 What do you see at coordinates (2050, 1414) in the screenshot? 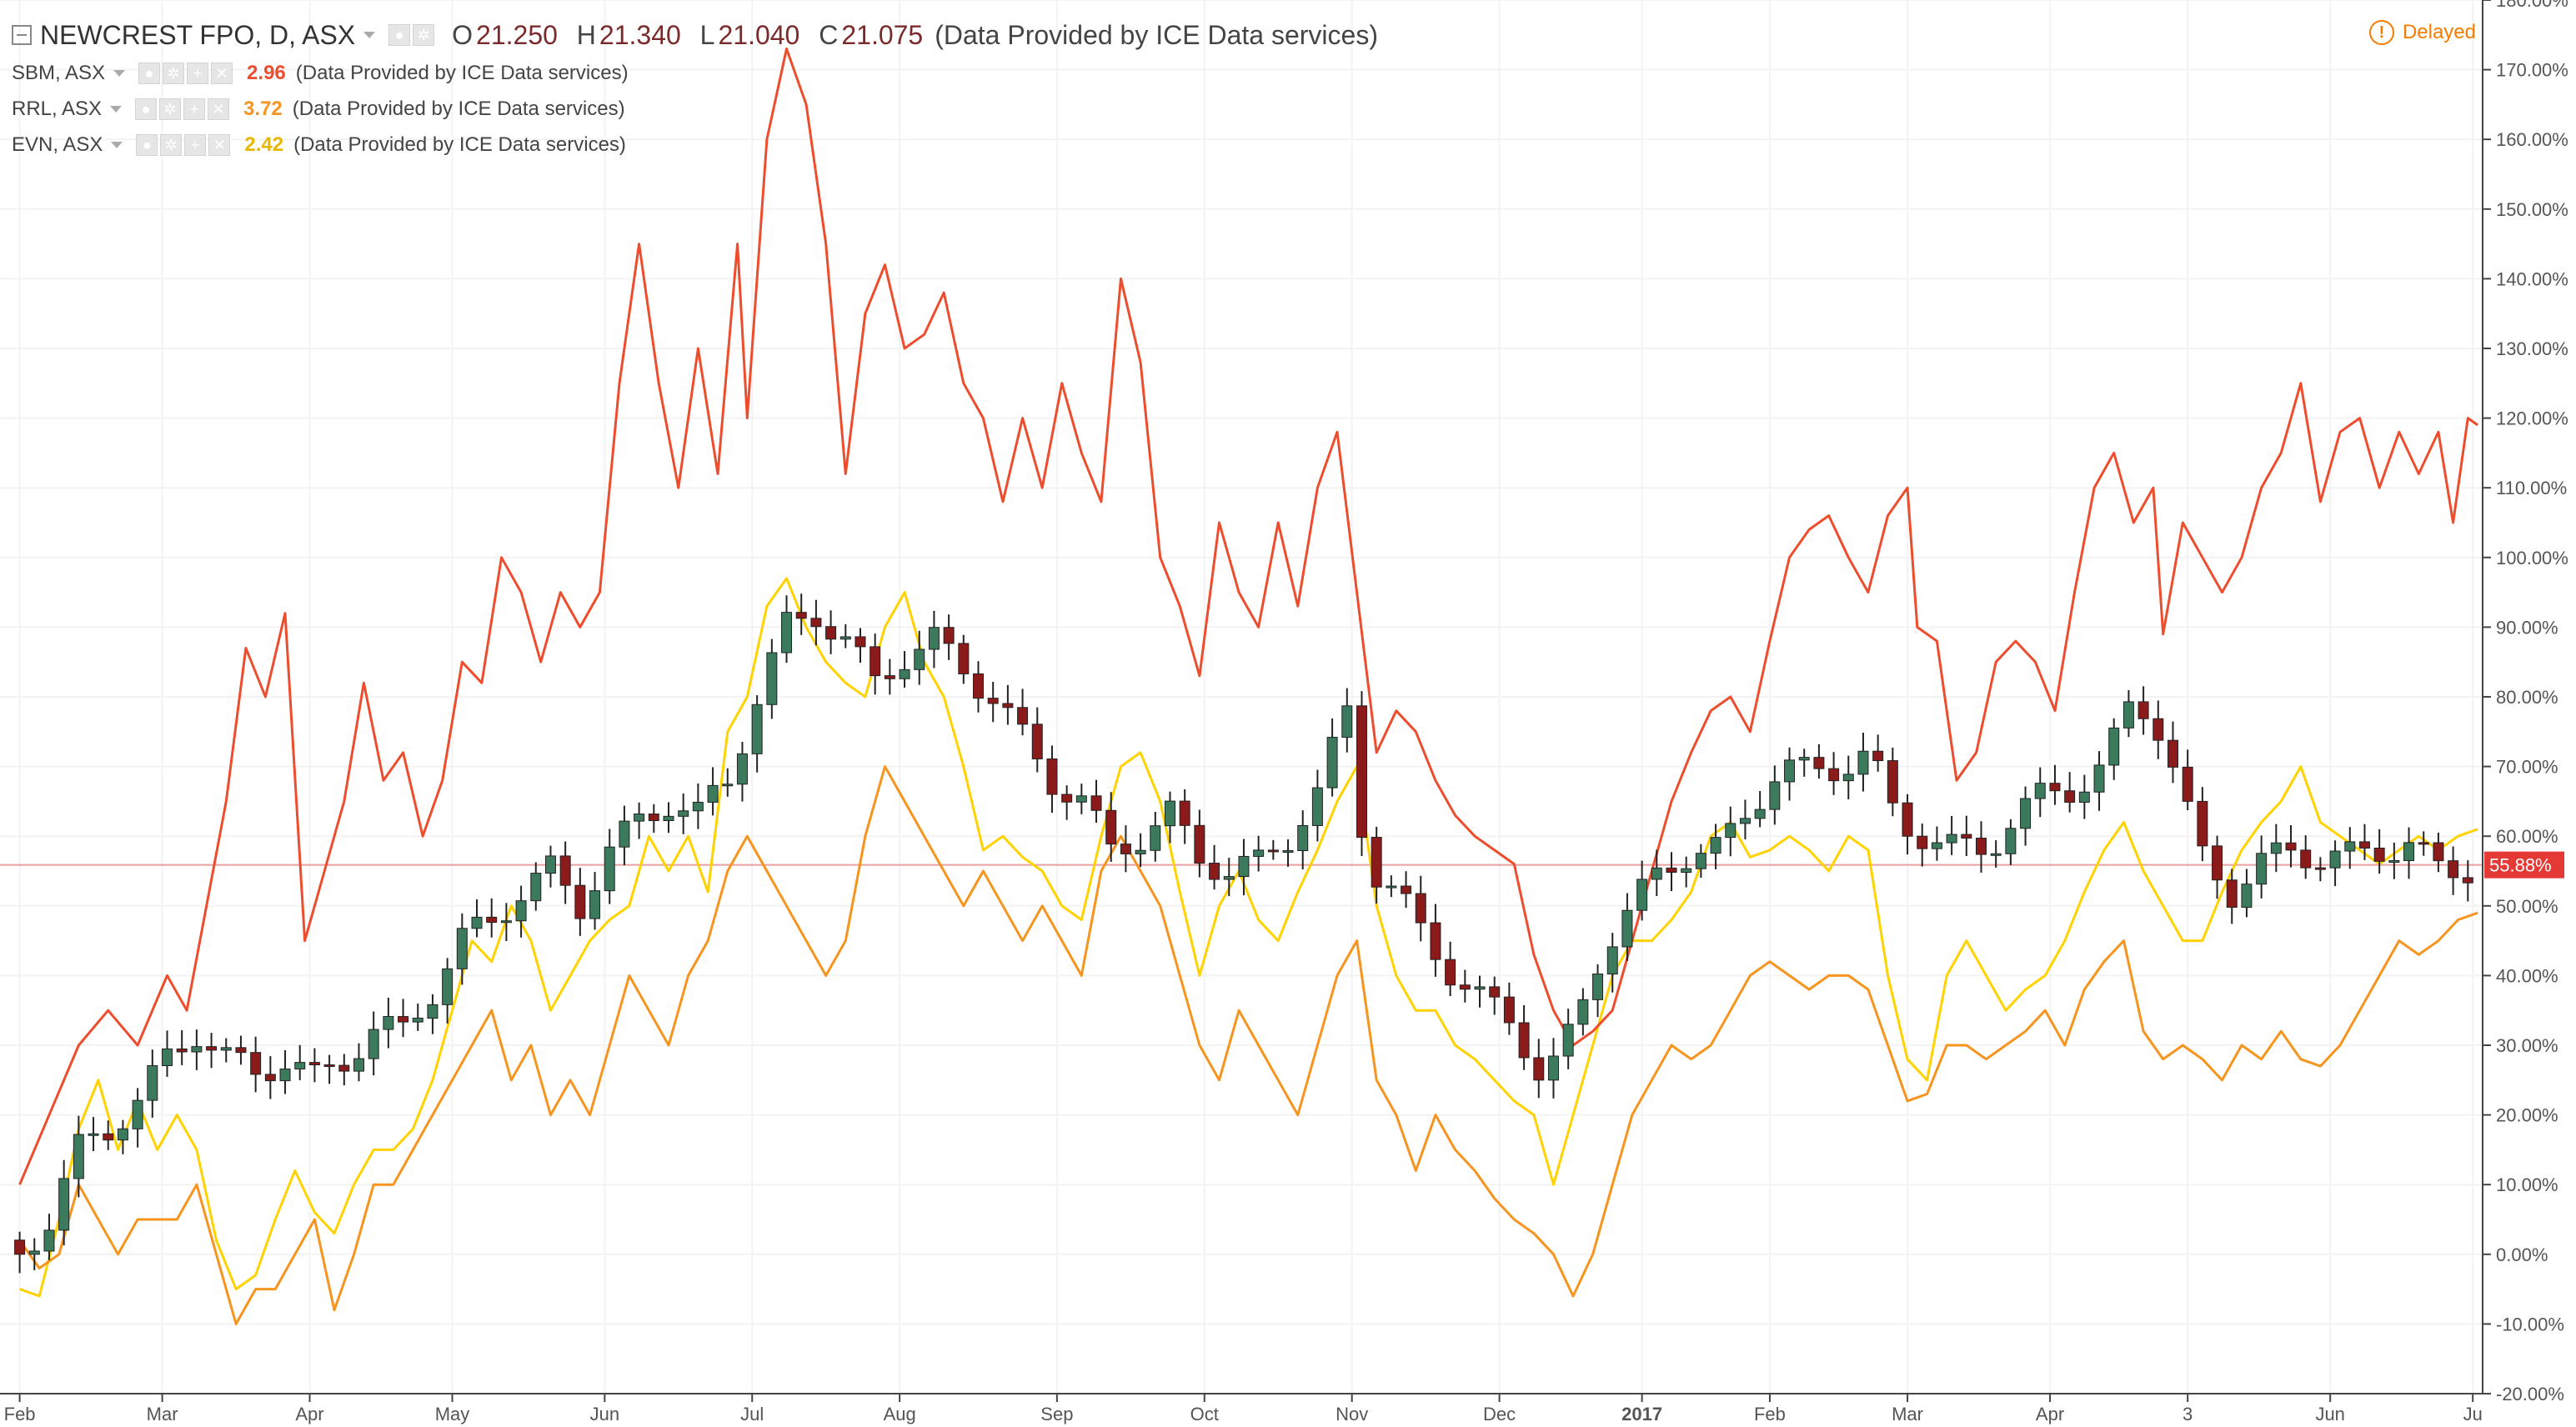
I see `x-tick-label: Apr` at bounding box center [2050, 1414].